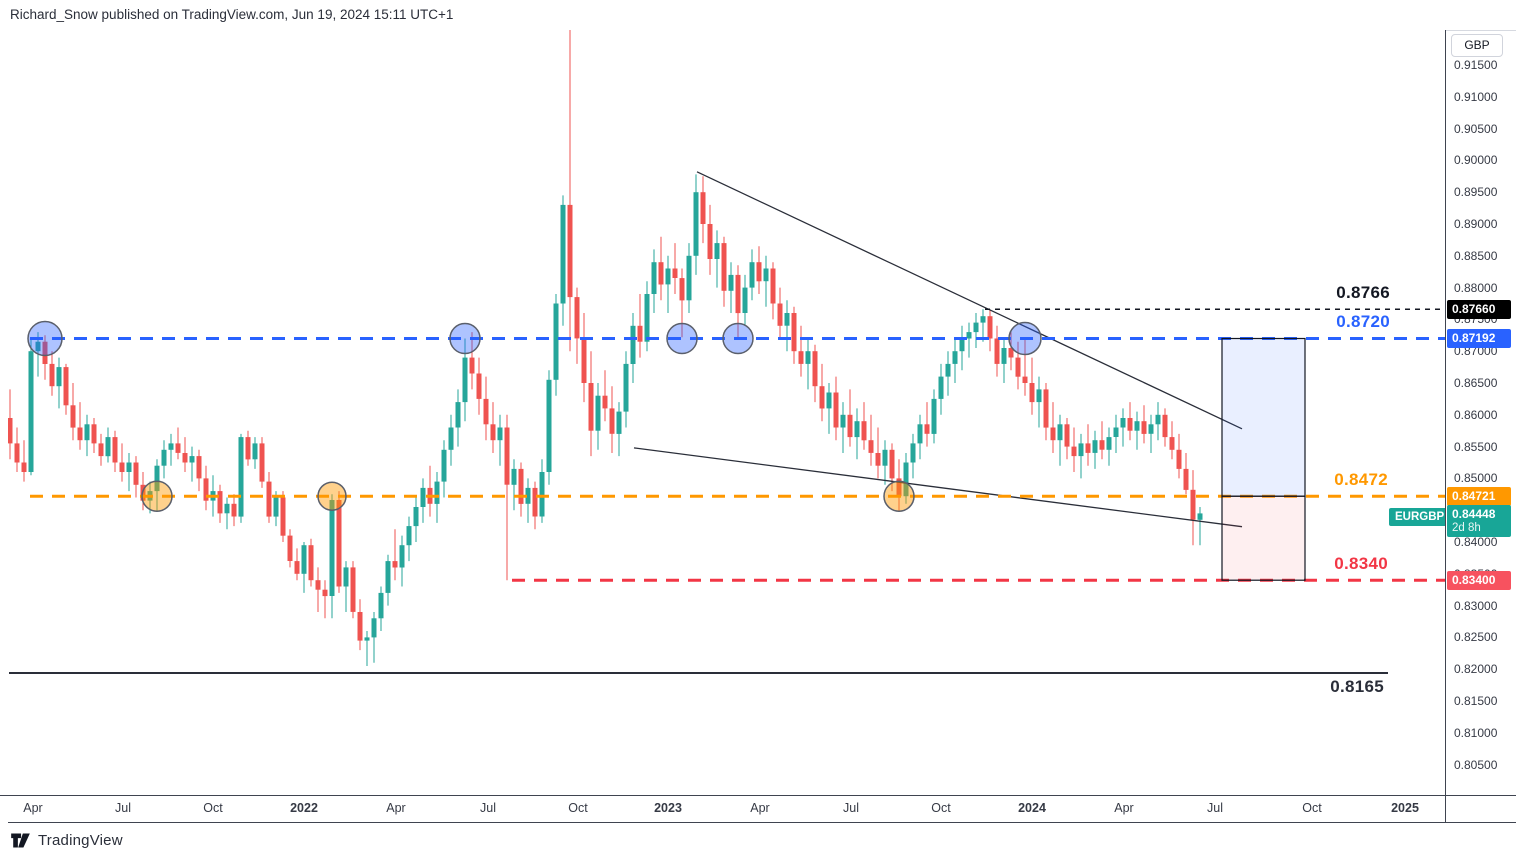 Image resolution: width=1516 pixels, height=857 pixels. What do you see at coordinates (488, 808) in the screenshot?
I see `time-tick-label: Jul` at bounding box center [488, 808].